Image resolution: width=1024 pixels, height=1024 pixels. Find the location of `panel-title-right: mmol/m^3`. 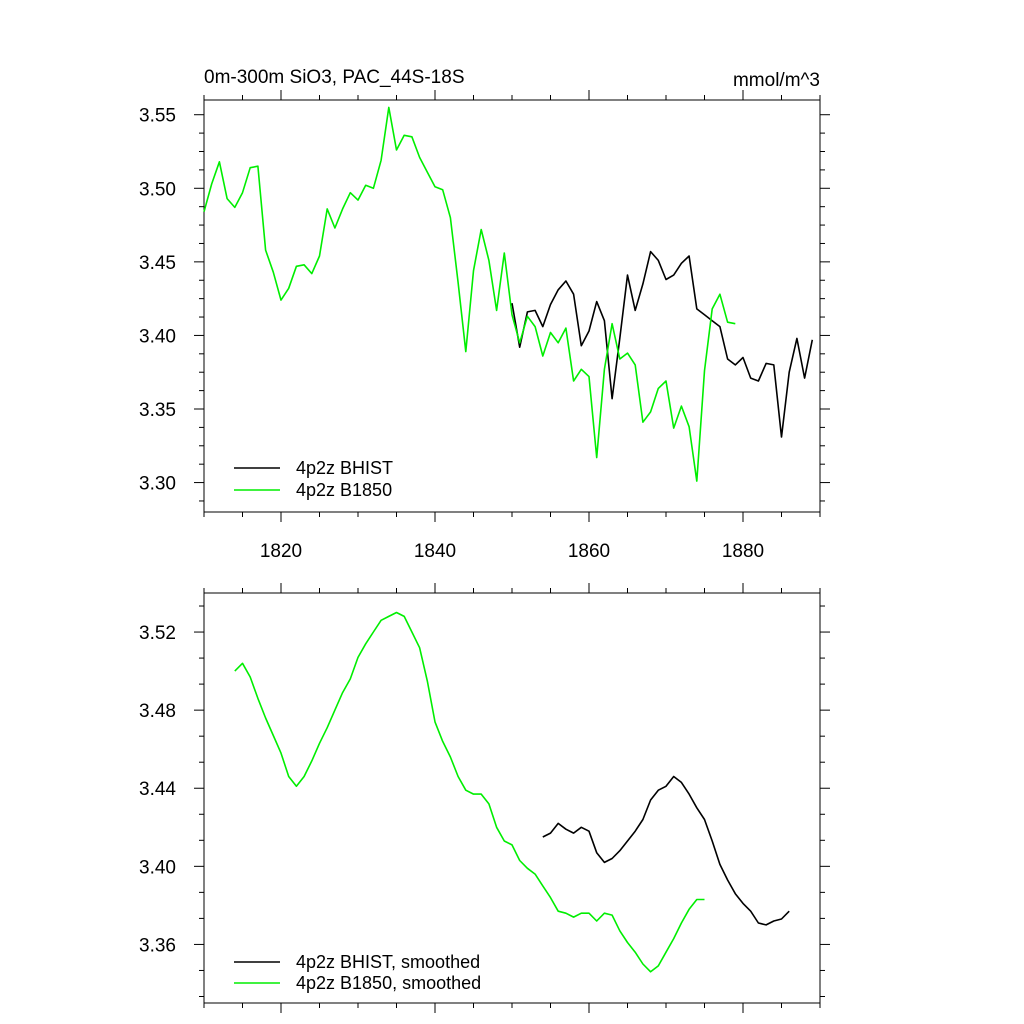

panel-title-right: mmol/m^3 is located at coordinates (776, 80).